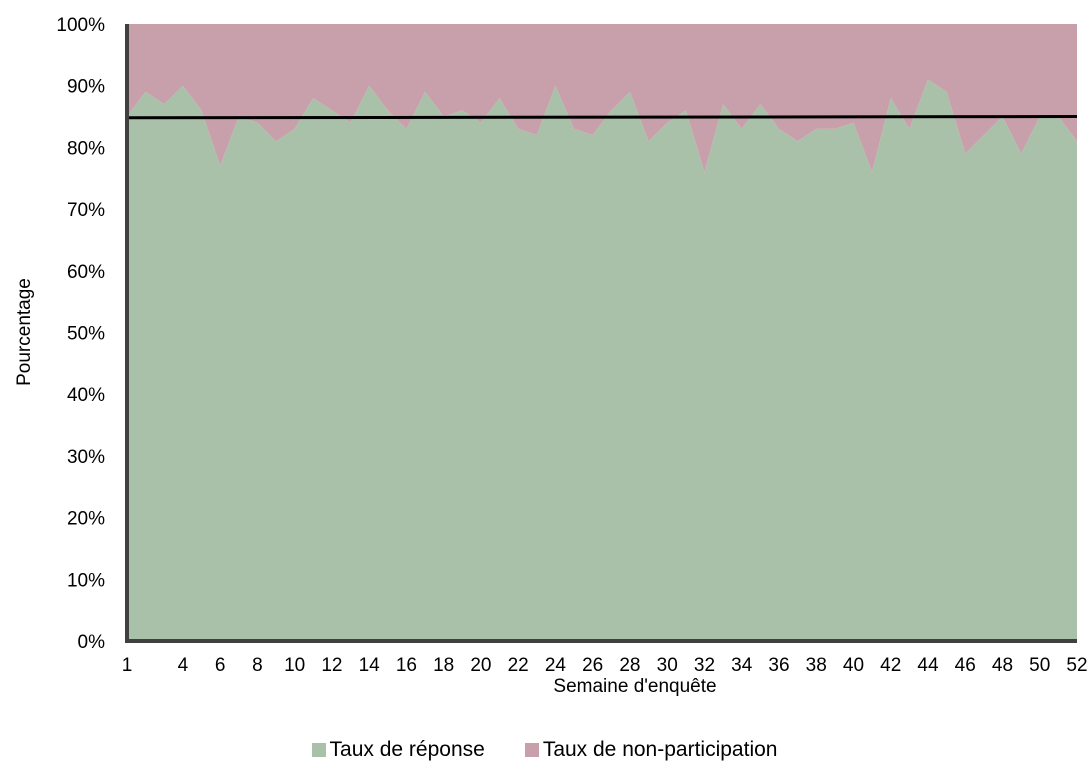 This screenshot has width=1089, height=769. What do you see at coordinates (667, 665) in the screenshot?
I see `x-tick-label: 30` at bounding box center [667, 665].